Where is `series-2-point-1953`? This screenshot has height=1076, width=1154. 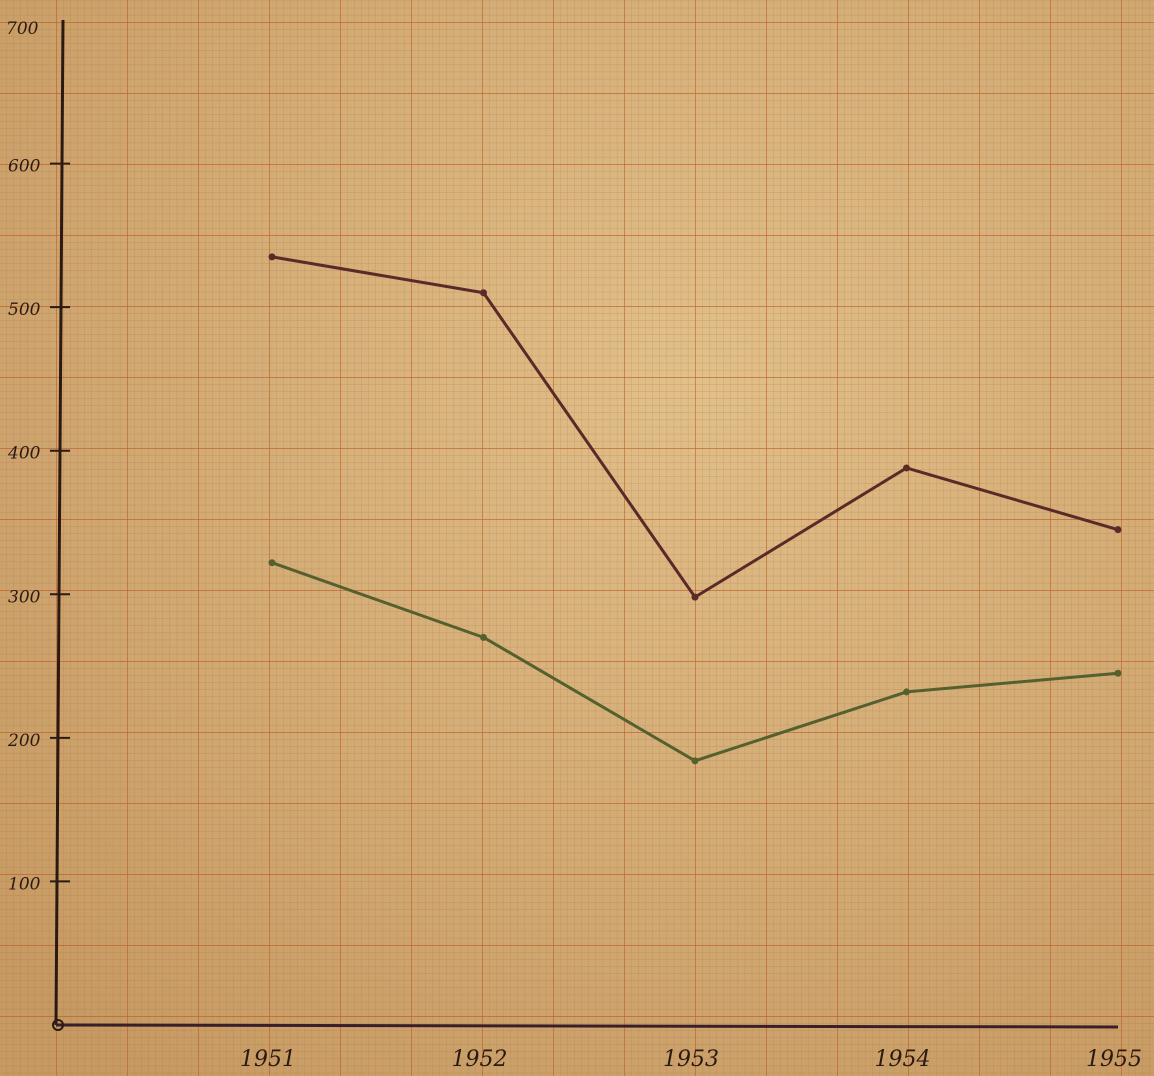
series-2-point-1953 is located at coordinates (695, 761).